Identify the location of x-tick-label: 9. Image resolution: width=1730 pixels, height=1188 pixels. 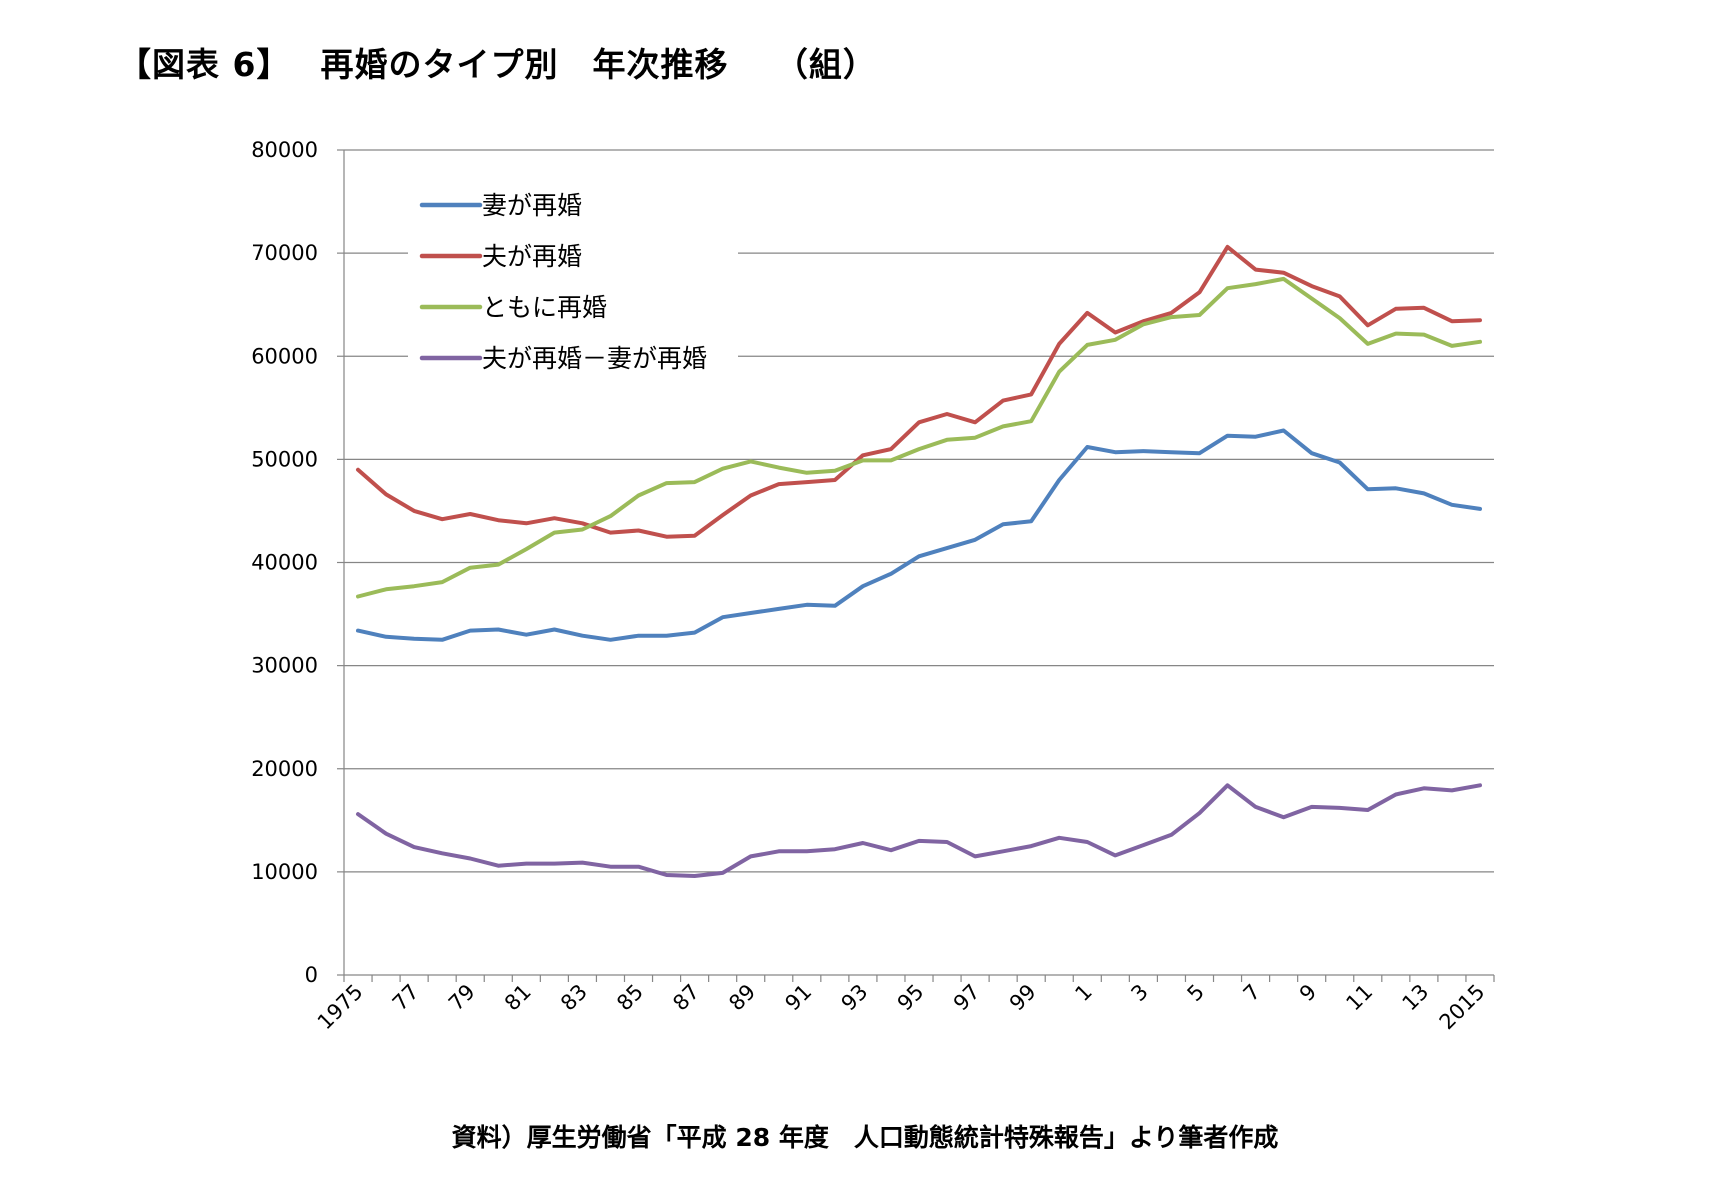
(1308, 993).